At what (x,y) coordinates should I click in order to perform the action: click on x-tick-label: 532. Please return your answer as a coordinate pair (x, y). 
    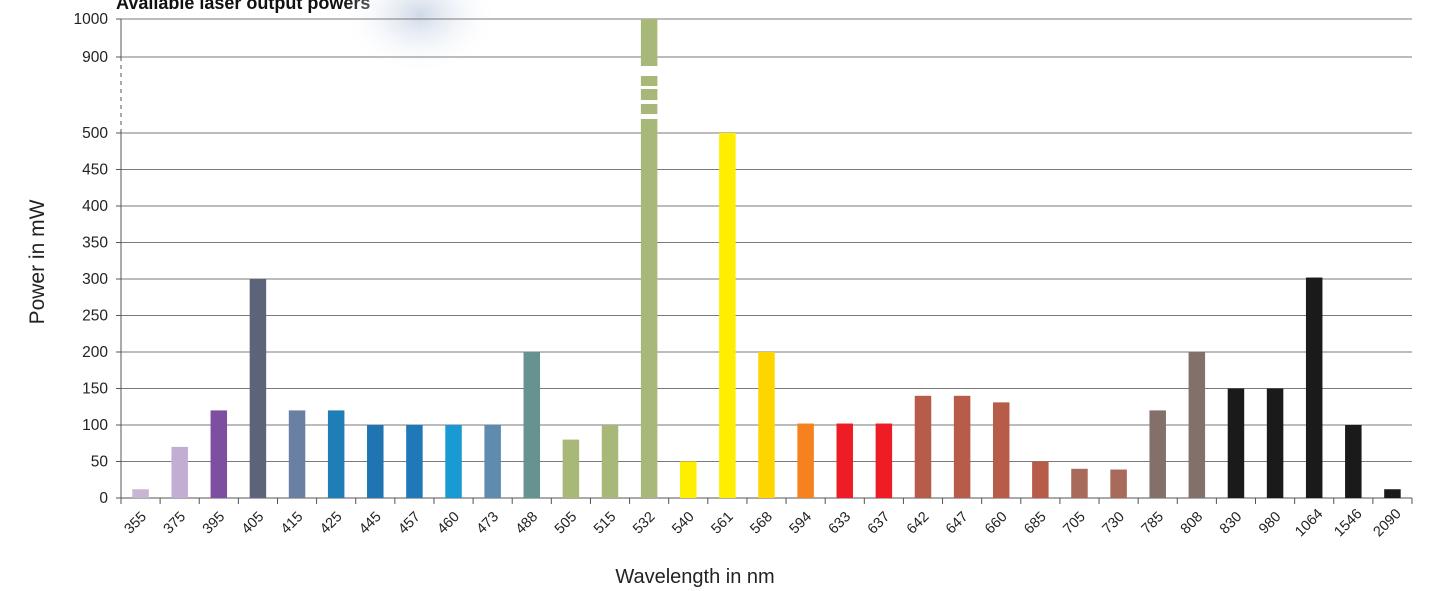
    Looking at the image, I should click on (644, 523).